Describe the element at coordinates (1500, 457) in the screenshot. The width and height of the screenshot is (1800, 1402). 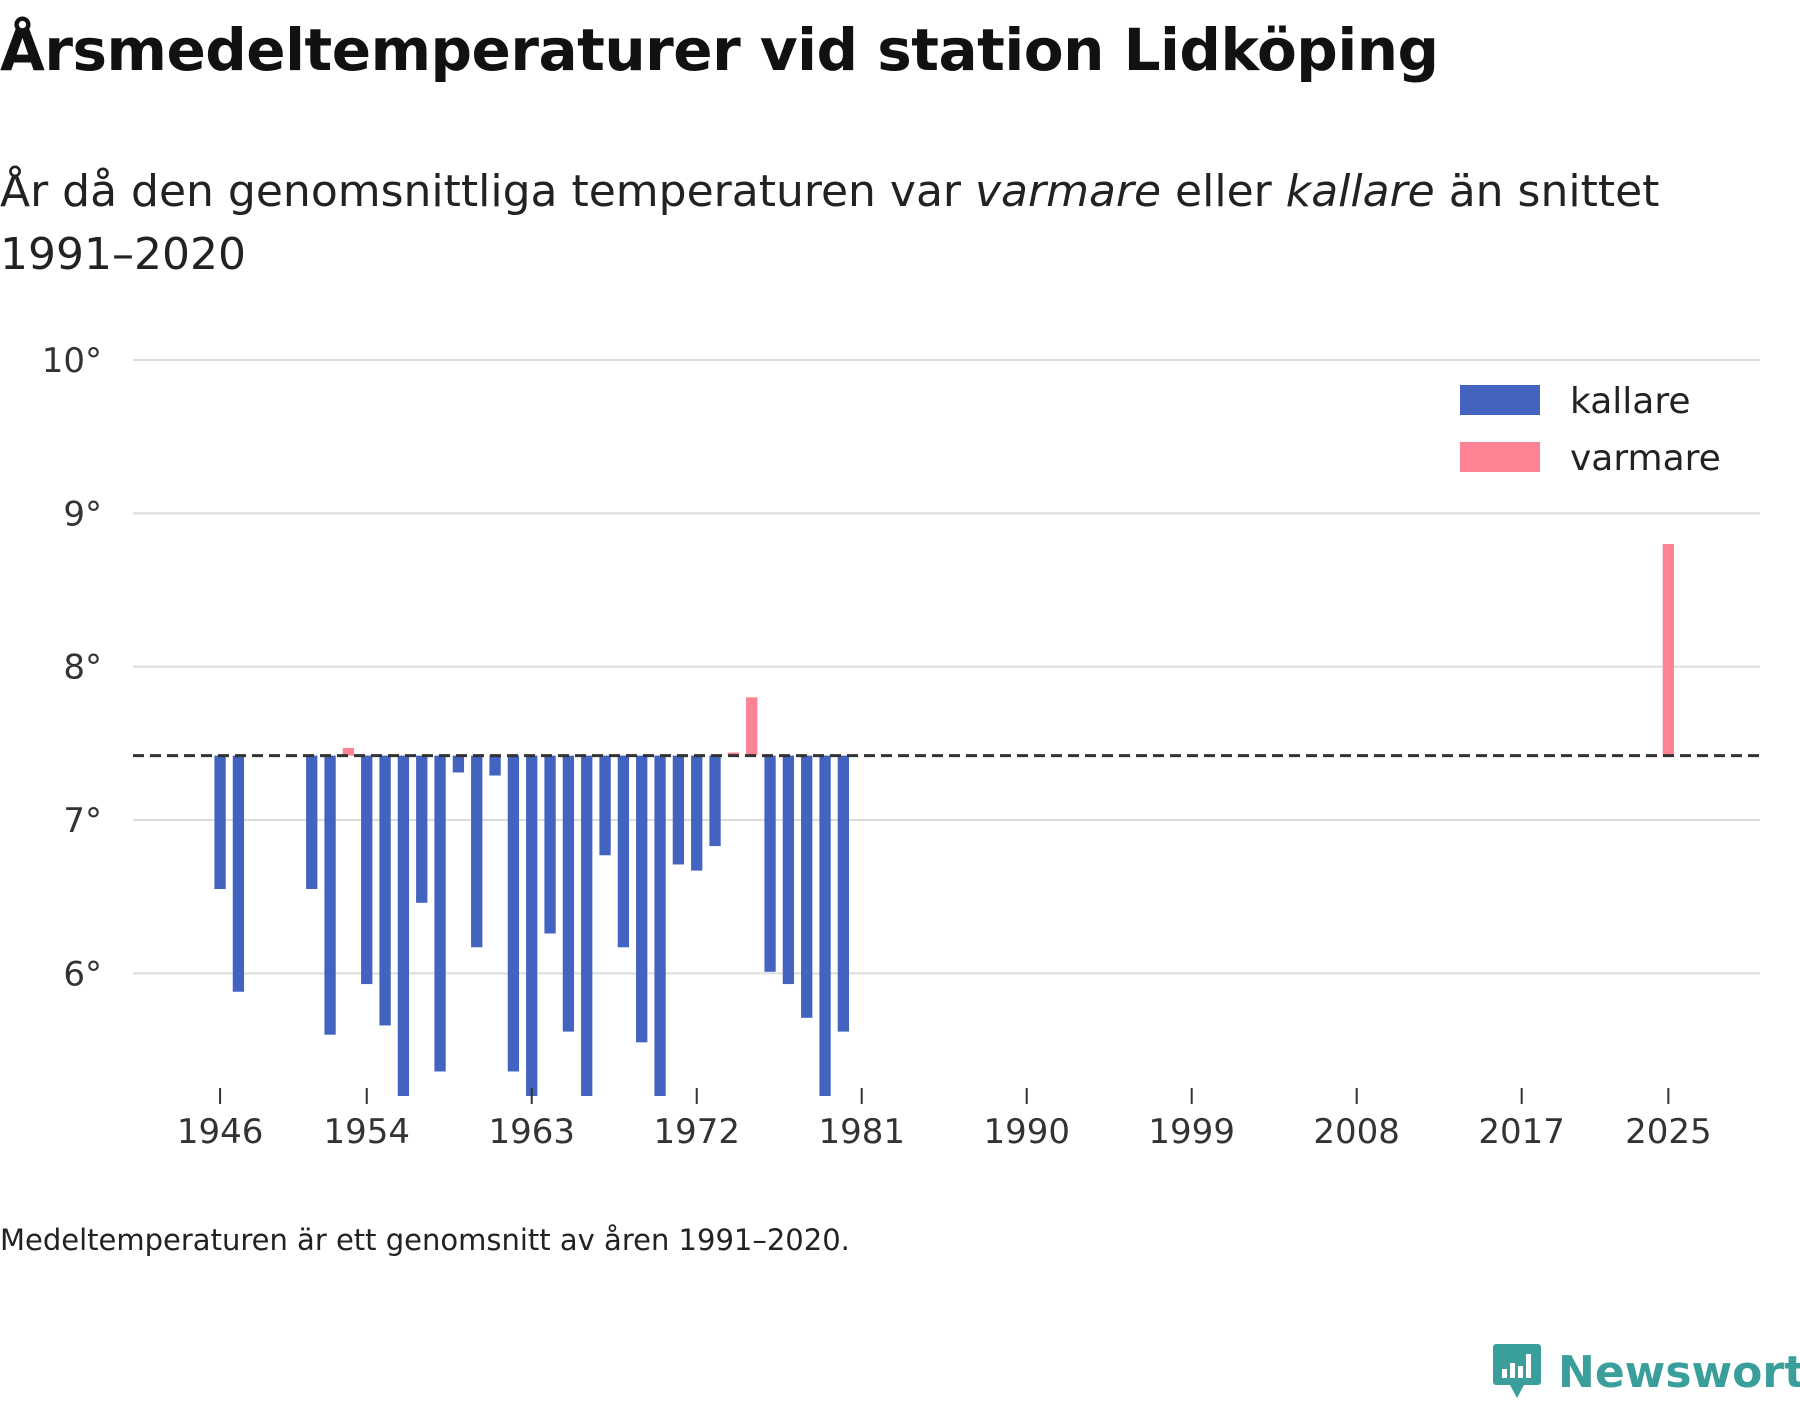
I see `legend-swatch-warmer` at that location.